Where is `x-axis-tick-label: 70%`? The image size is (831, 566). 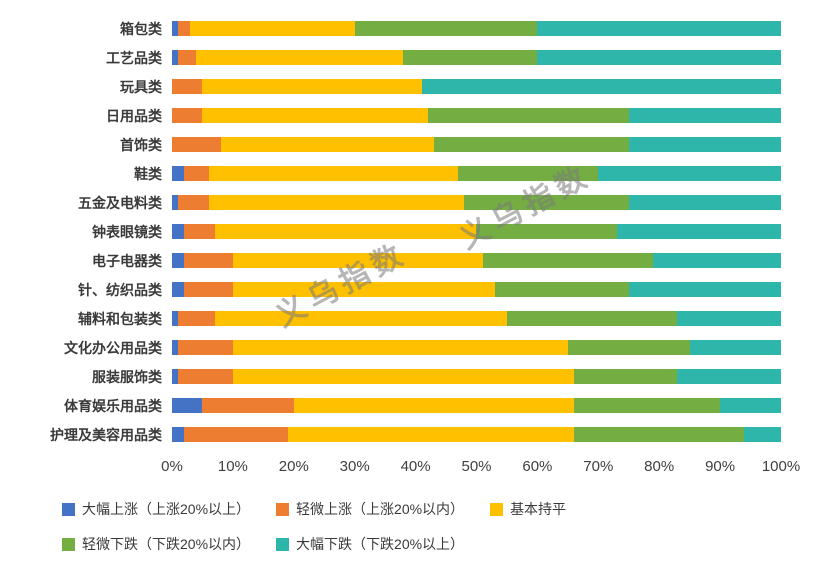 x-axis-tick-label: 70% is located at coordinates (598, 466).